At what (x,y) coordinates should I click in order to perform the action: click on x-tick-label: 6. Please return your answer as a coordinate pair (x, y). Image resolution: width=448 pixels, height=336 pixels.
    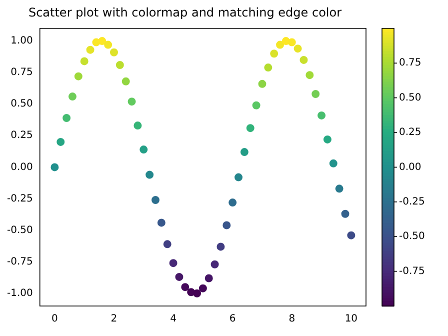
    Looking at the image, I should click on (232, 319).